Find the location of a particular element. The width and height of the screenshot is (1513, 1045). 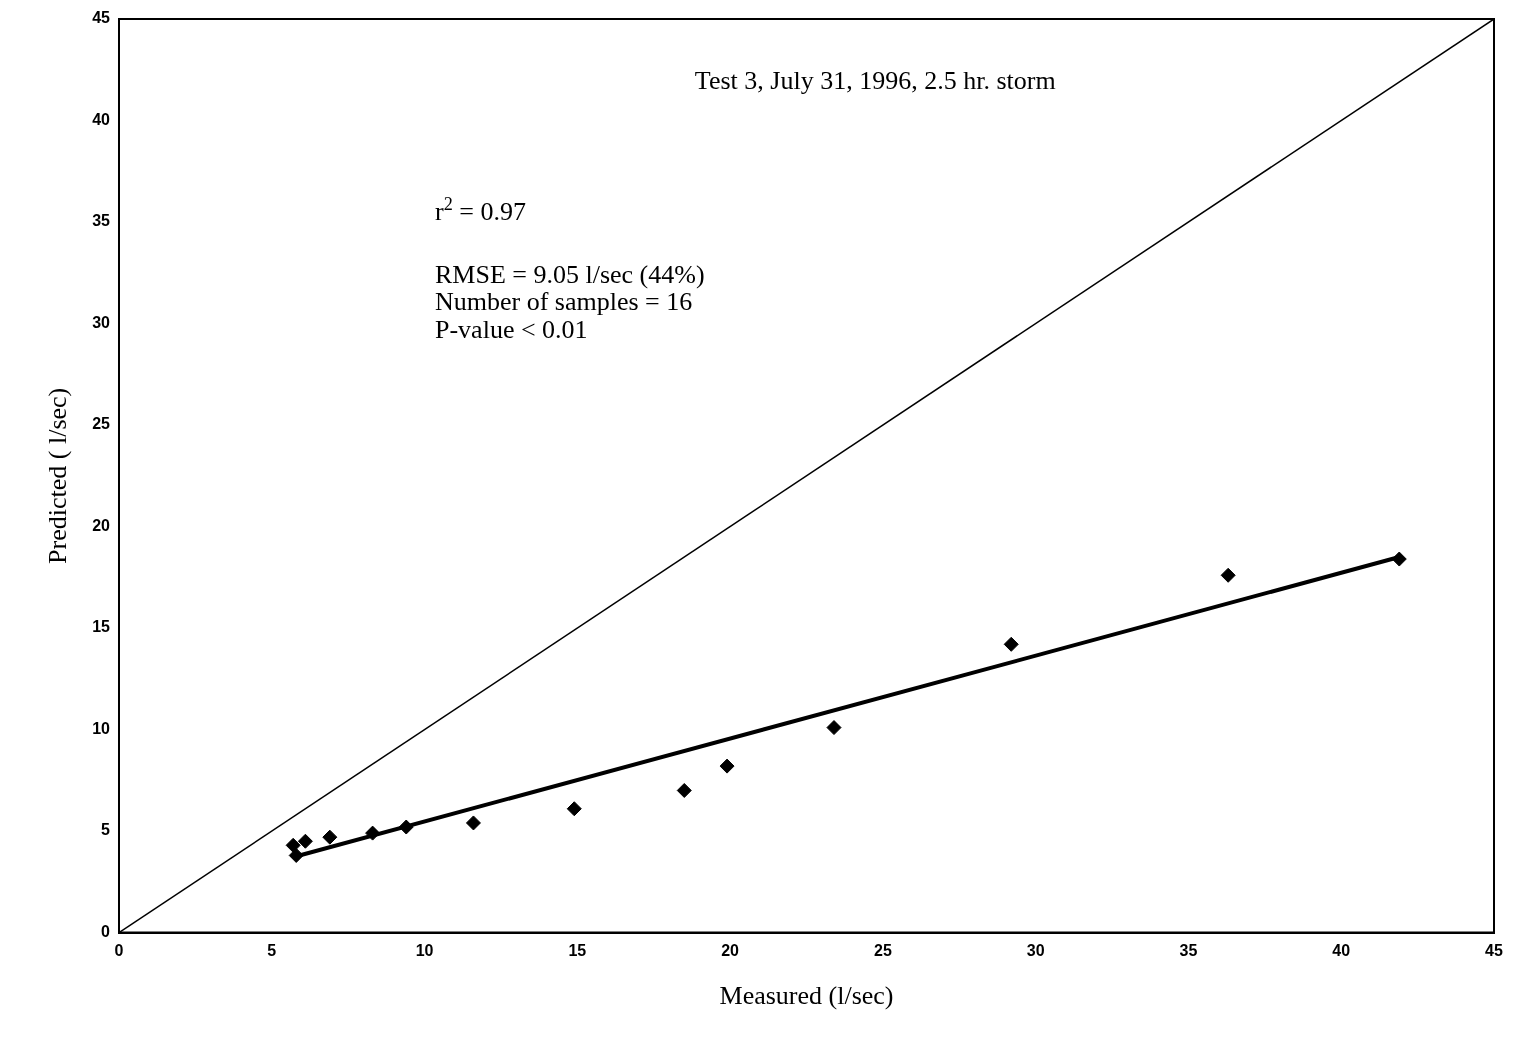

annotation: Number of samples = 16 is located at coordinates (564, 301).